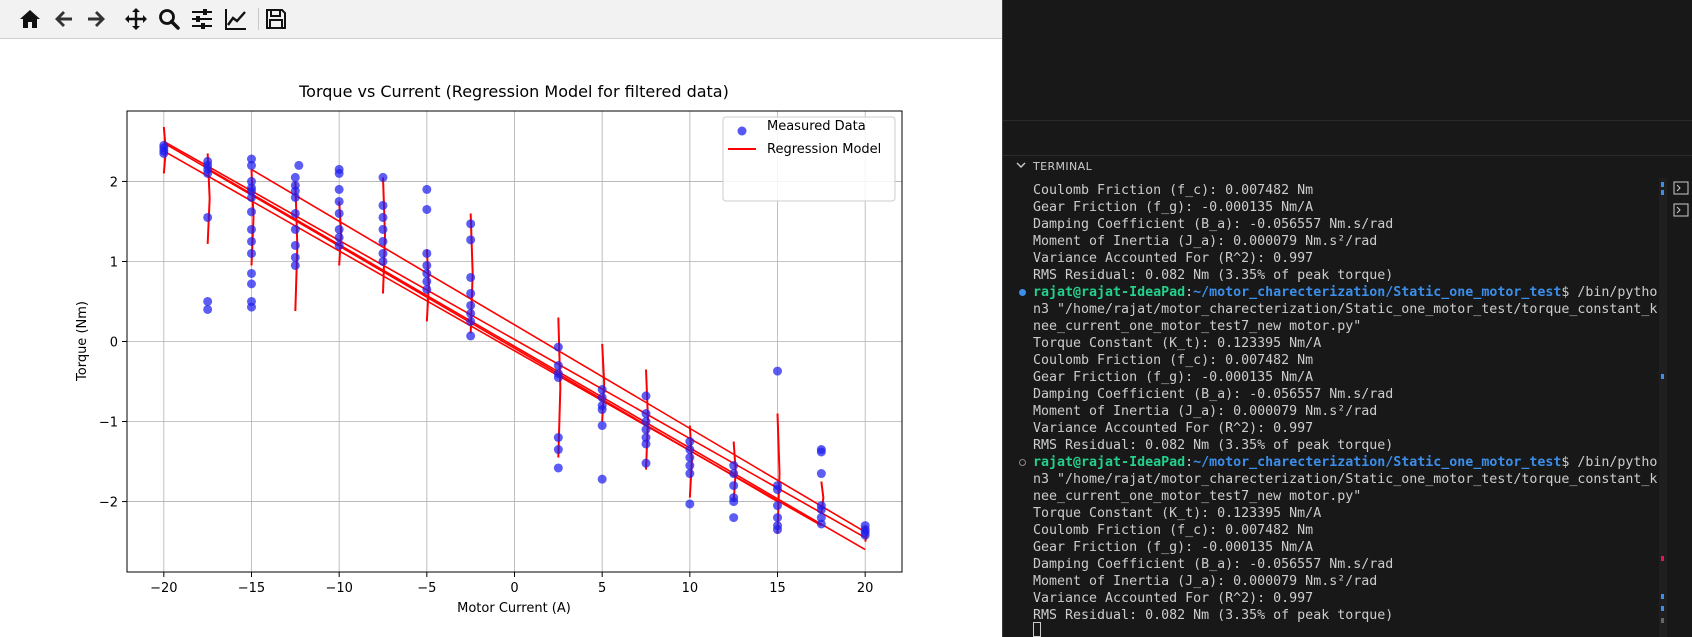  Describe the element at coordinates (30, 19) in the screenshot. I see `home-icon` at that location.